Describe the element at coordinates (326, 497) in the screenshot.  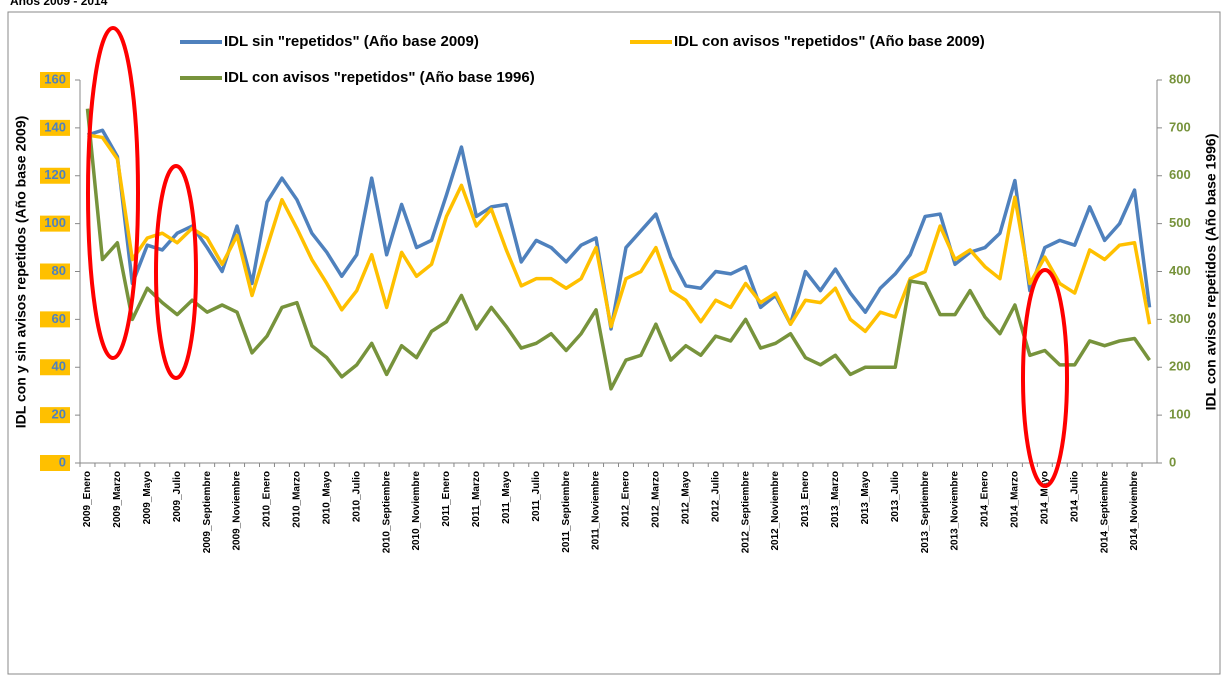
I see `x-tick-label: 2010_Mayo` at that location.